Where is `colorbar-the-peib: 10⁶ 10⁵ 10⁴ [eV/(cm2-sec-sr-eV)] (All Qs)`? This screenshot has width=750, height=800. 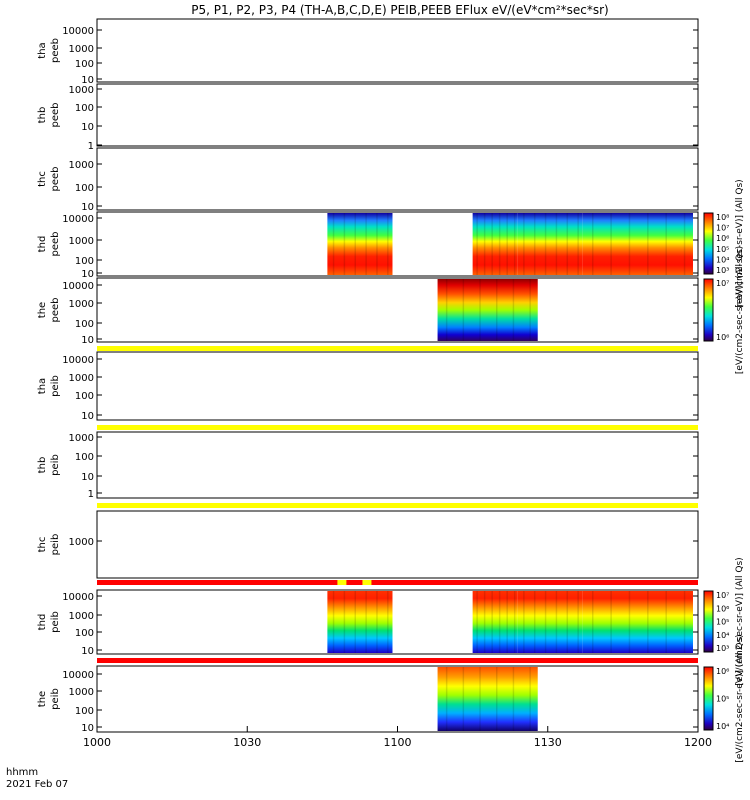
colorbar-the-peib: 10⁶ 10⁵ 10⁴ [eV/(cm2-sec-sr-eV)] (All Qs) is located at coordinates (724, 698).